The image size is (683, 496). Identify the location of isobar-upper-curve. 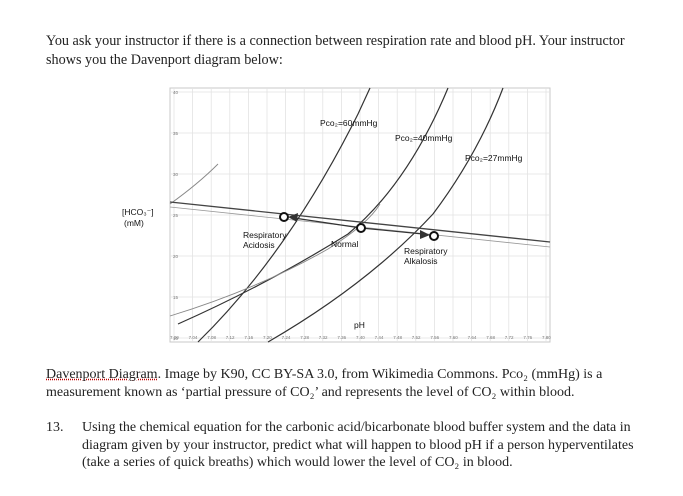
(194, 184).